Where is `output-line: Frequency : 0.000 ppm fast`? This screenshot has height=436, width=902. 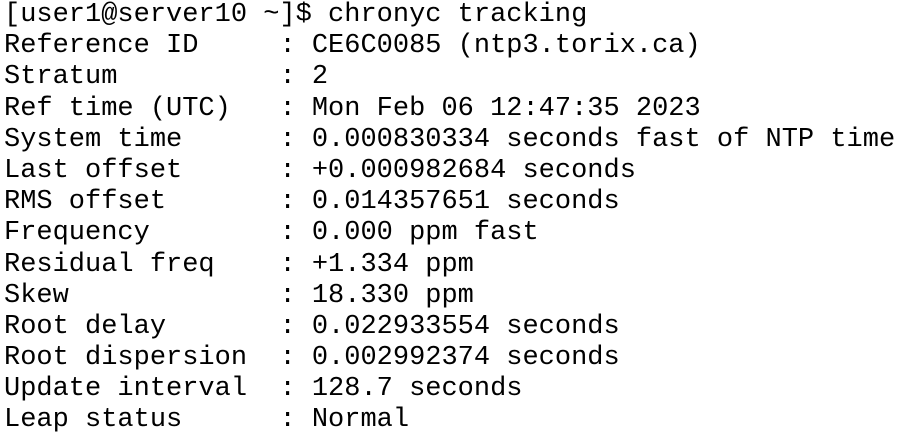
output-line: Frequency : 0.000 ppm fast is located at coordinates (271, 233).